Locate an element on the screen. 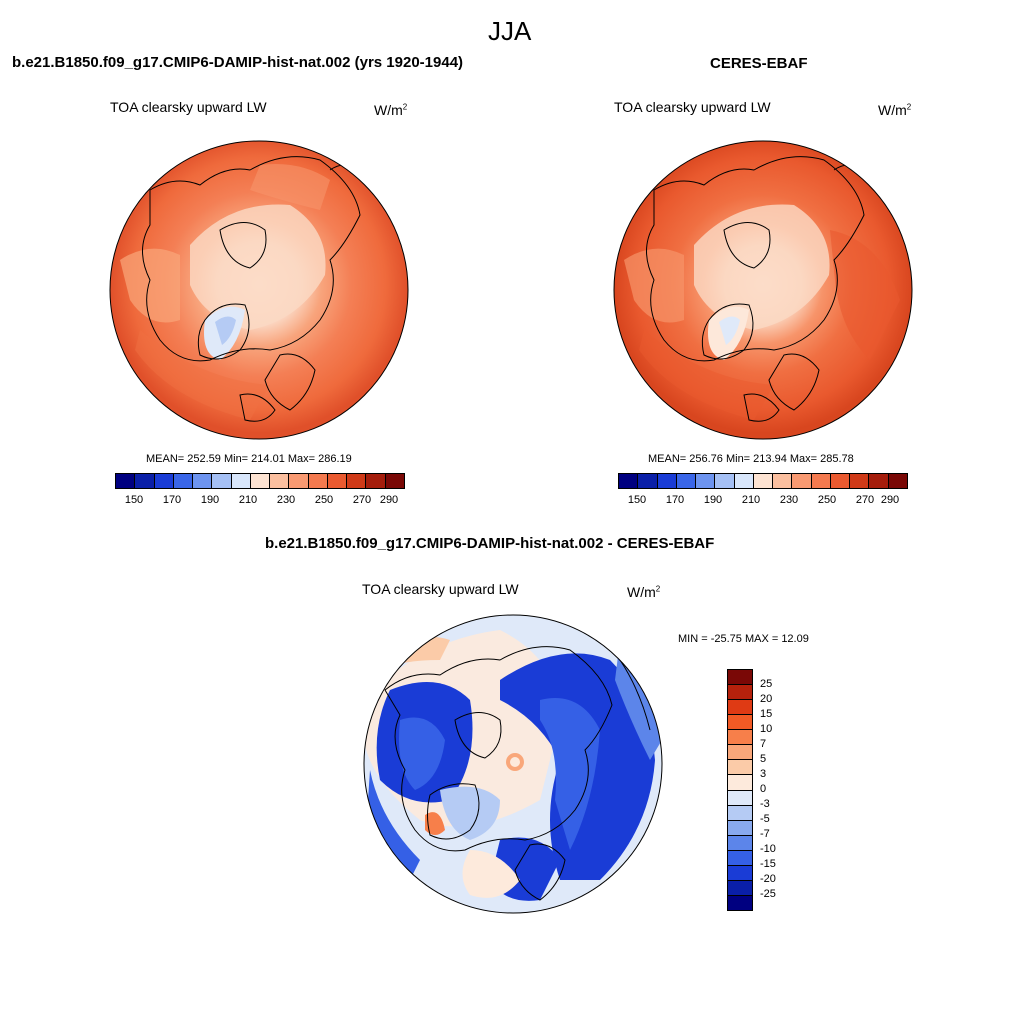  left-colorbar-tick: 150 is located at coordinates (134, 500).